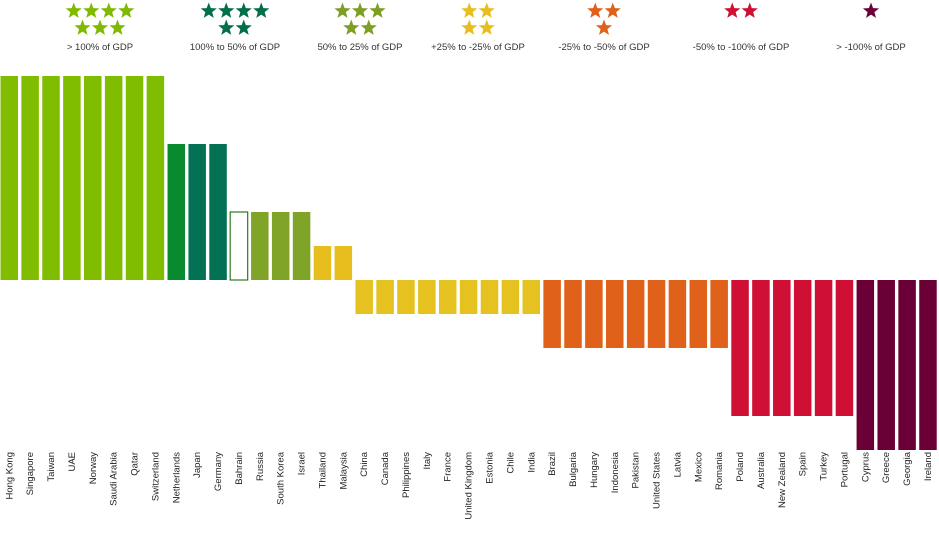 This screenshot has width=939, height=539. Describe the element at coordinates (176, 212) in the screenshot. I see `bar-netherlands` at that location.